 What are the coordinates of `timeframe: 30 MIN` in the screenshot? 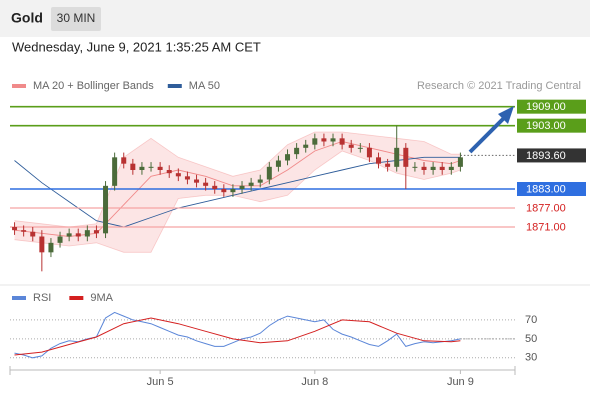 It's located at (76, 18).